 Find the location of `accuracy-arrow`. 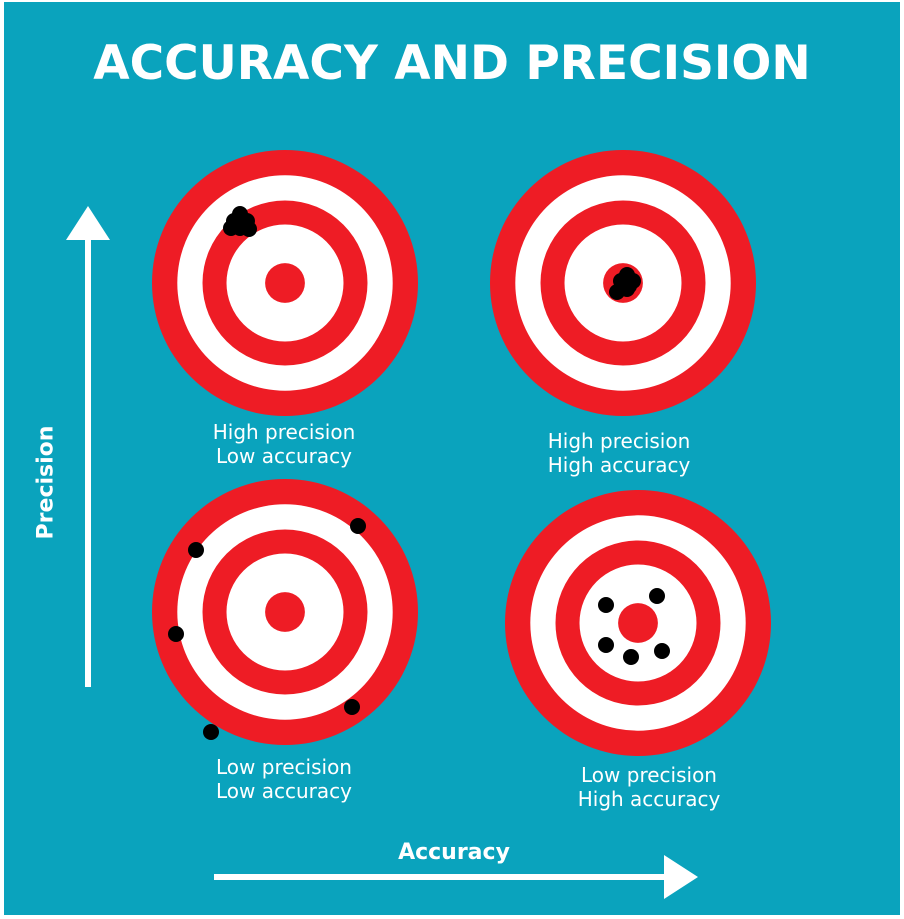

accuracy-arrow is located at coordinates (456, 877).